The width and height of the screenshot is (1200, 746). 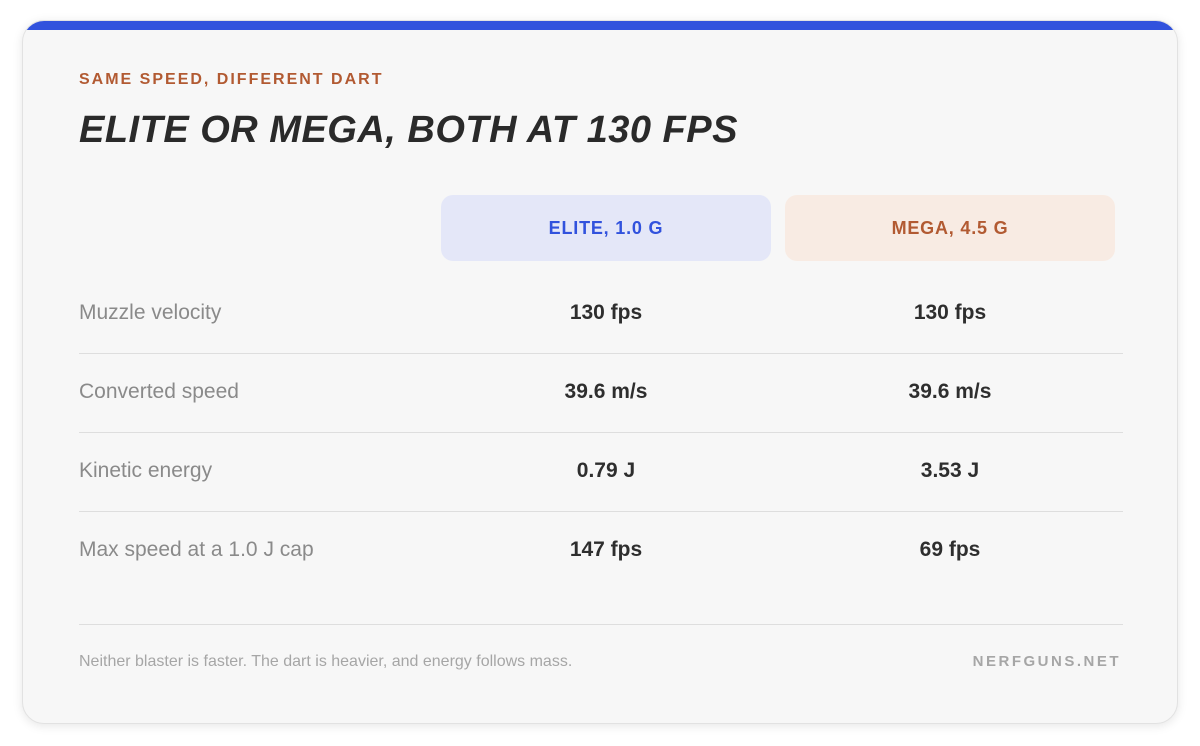 What do you see at coordinates (606, 549) in the screenshot?
I see `elite-value: 147 fps` at bounding box center [606, 549].